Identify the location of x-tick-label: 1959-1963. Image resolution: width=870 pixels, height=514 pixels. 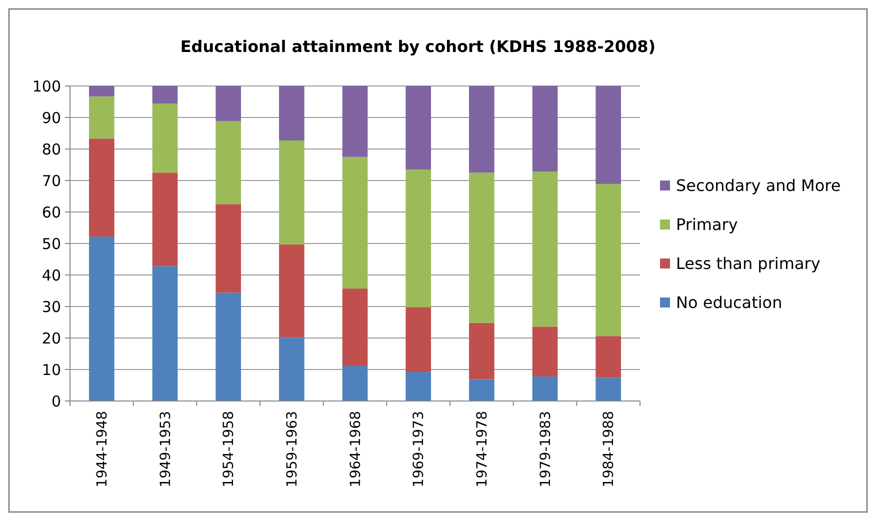
(292, 449).